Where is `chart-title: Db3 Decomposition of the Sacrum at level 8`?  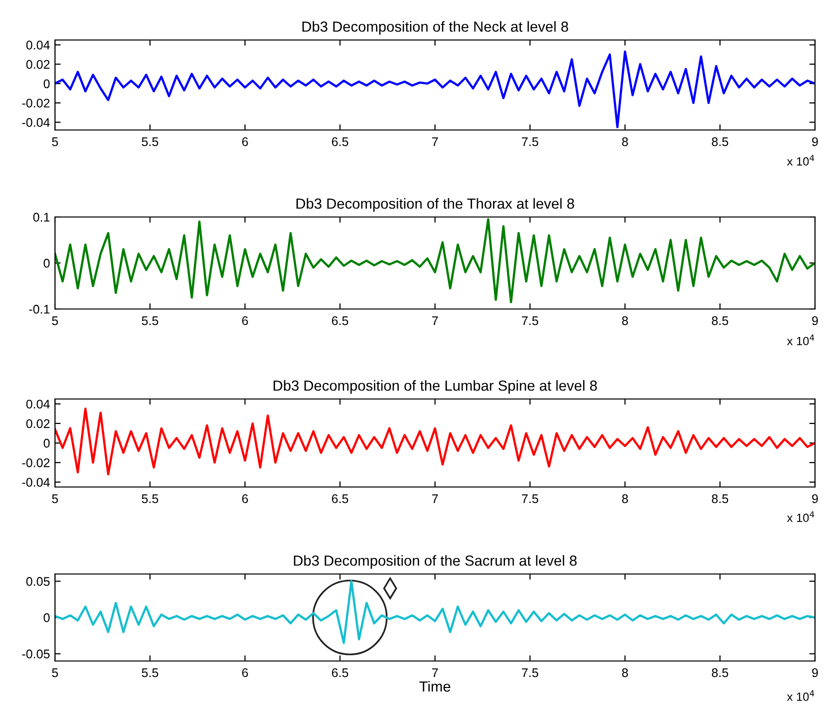
chart-title: Db3 Decomposition of the Sacrum at level 8 is located at coordinates (435, 562).